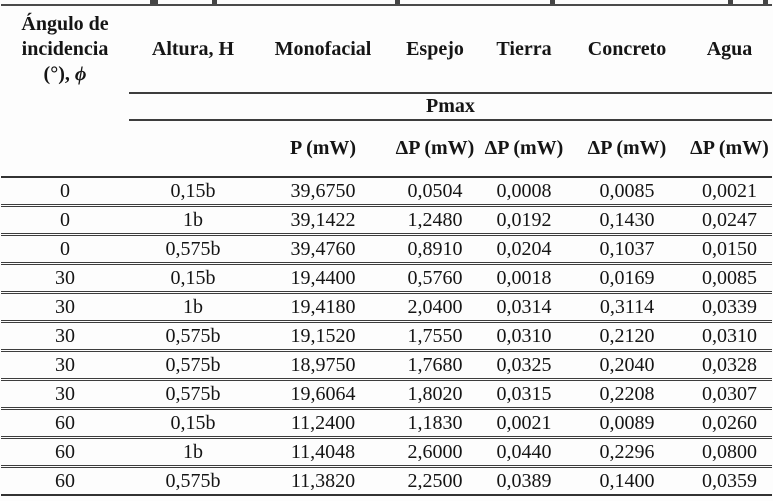 Image resolution: width=773 pixels, height=501 pixels. Describe the element at coordinates (524, 365) in the screenshot. I see `table-cell: 0,0325` at that location.